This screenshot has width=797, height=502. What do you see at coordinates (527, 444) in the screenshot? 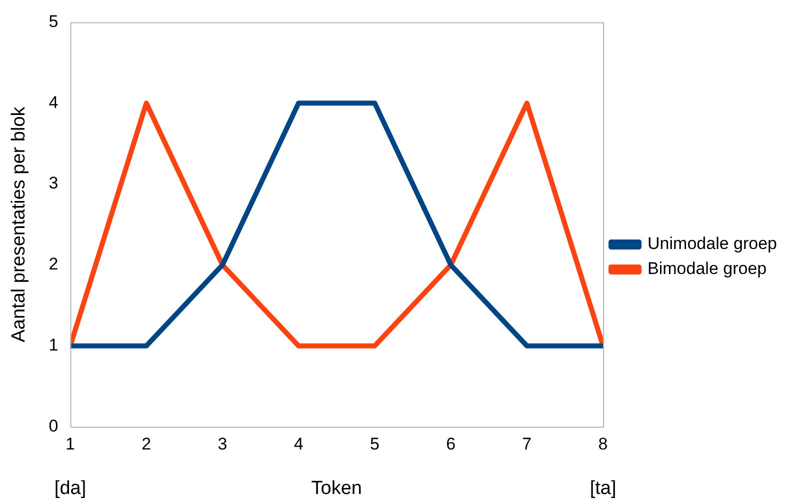
I see `x-tick-label: 7` at bounding box center [527, 444].